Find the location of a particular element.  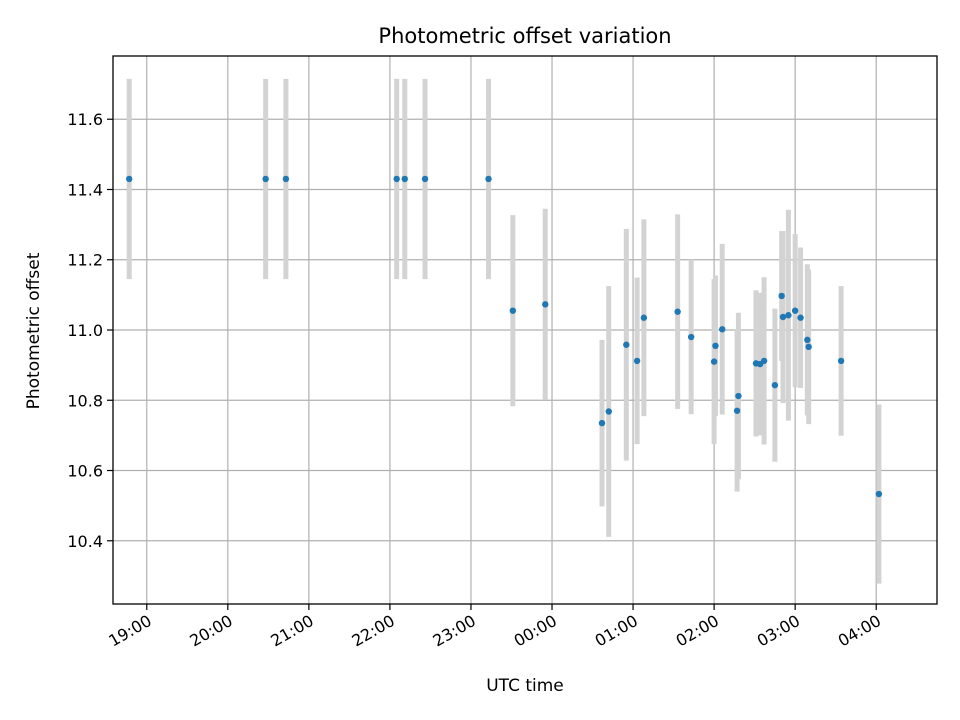

y-tick-label: 11.2 is located at coordinates (85, 260).